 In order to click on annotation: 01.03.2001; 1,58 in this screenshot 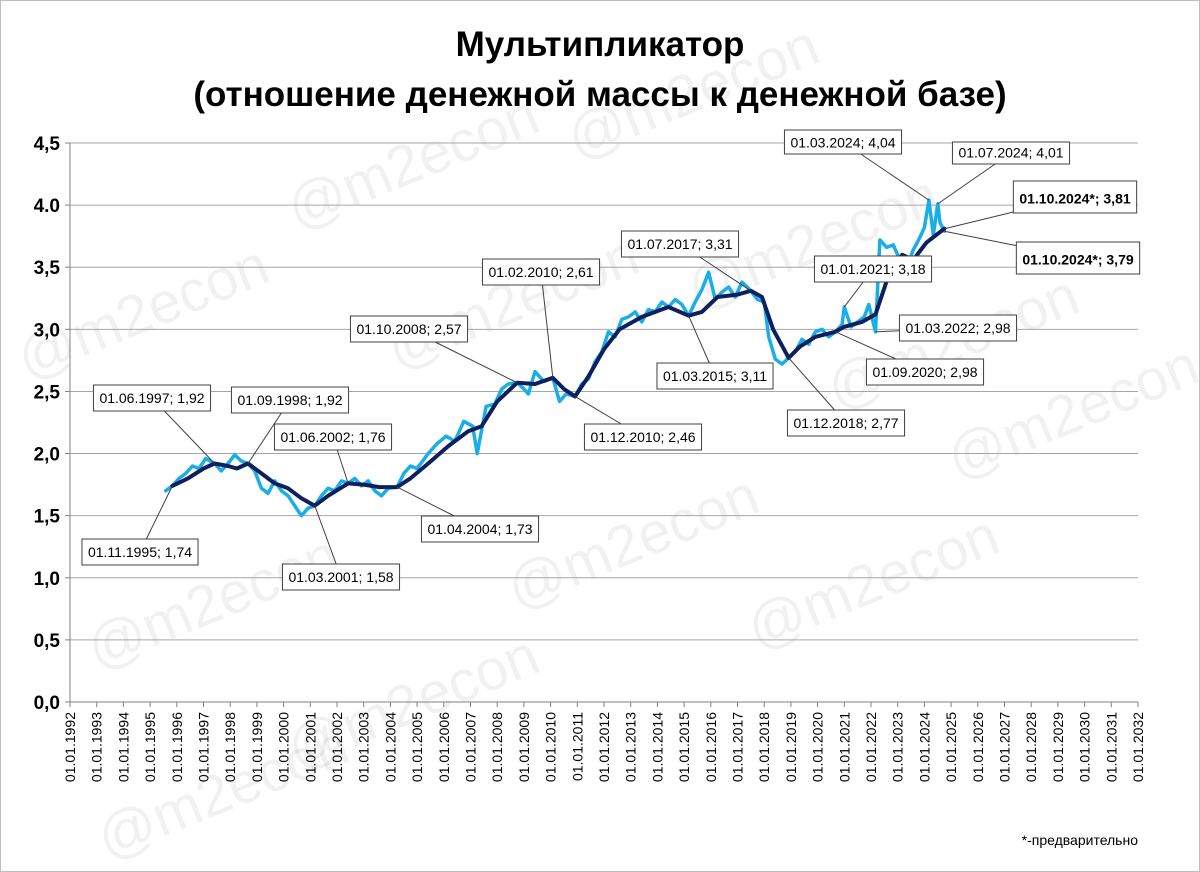, I will do `click(341, 548)`.